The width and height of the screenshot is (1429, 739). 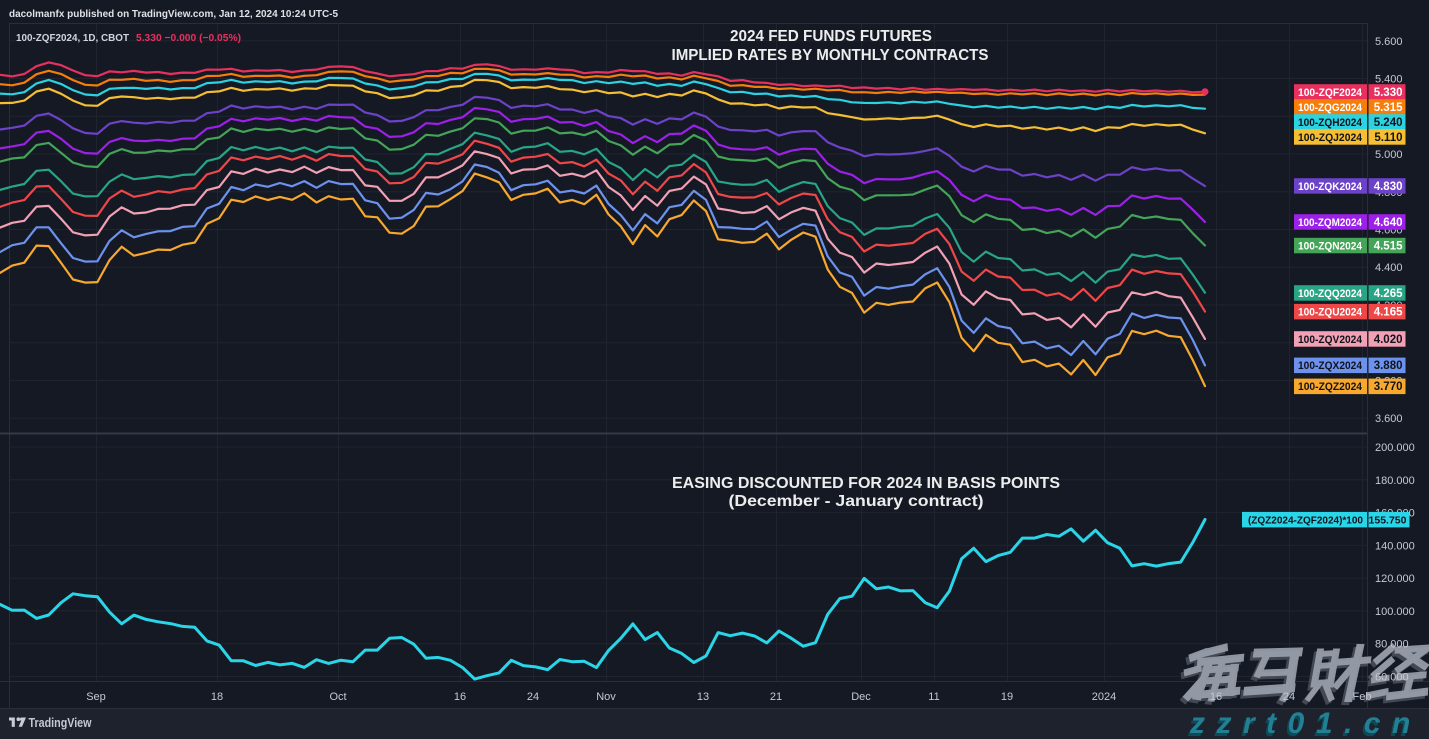 I want to click on svg-text: 4.515, so click(x=1388, y=246).